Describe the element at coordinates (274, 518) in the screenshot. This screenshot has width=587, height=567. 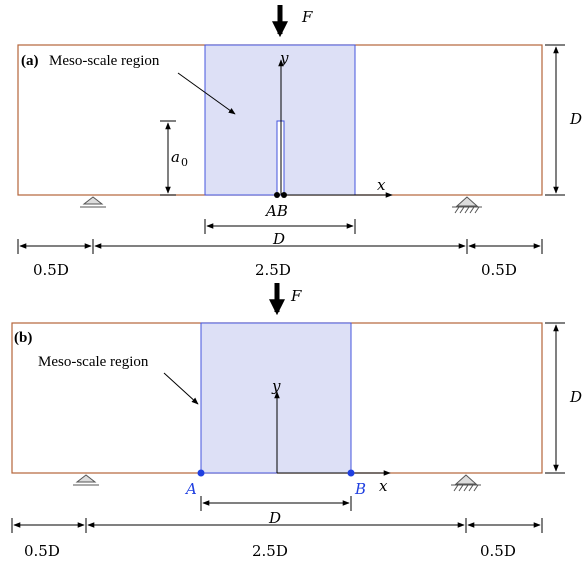
I see `center-width-label-b: D` at that location.